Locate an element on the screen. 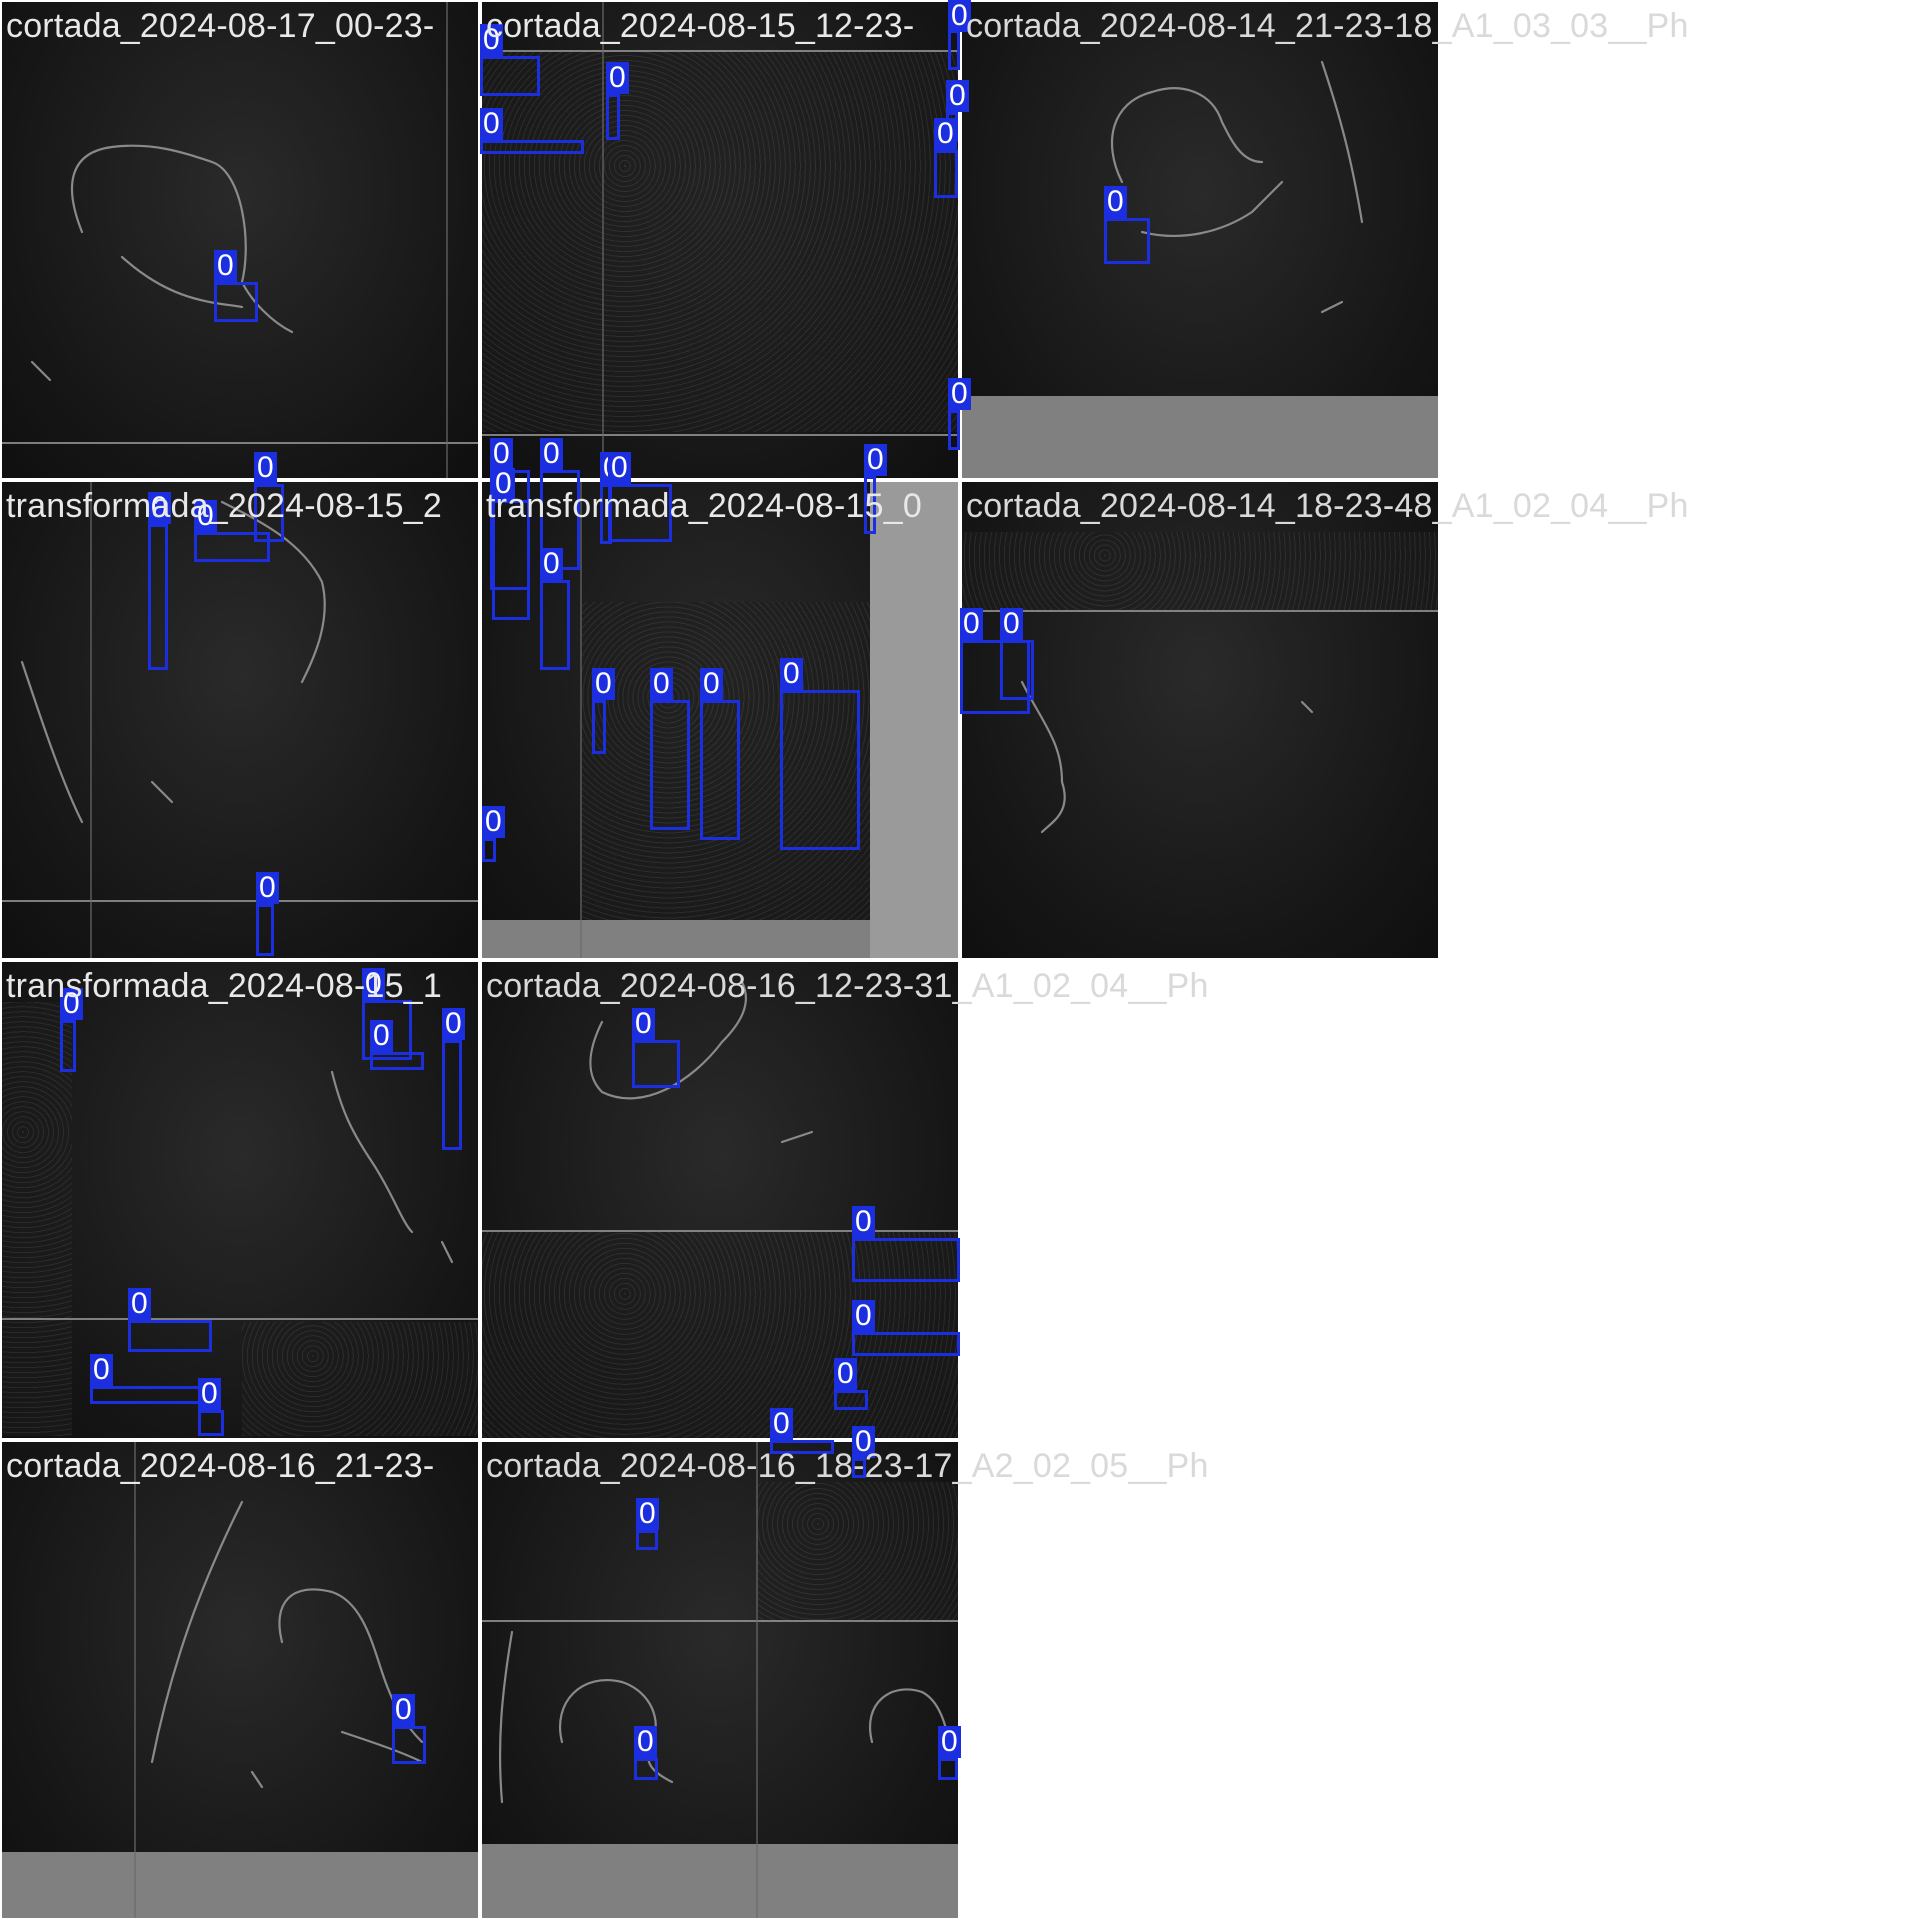  tile-caption: cortada_2024-08-17_00-23- is located at coordinates (220, 26).